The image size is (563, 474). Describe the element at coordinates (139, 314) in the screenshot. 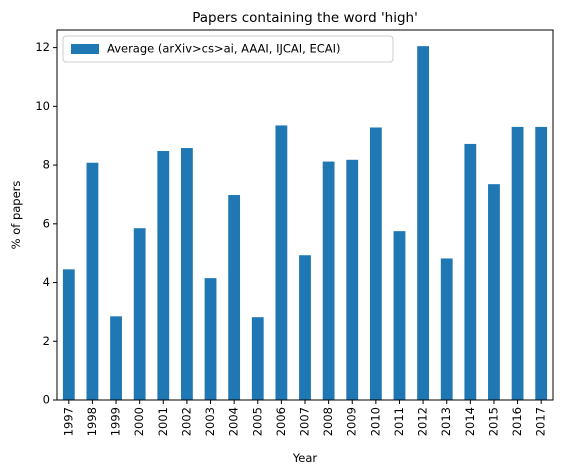

I see `bar-2000` at that location.